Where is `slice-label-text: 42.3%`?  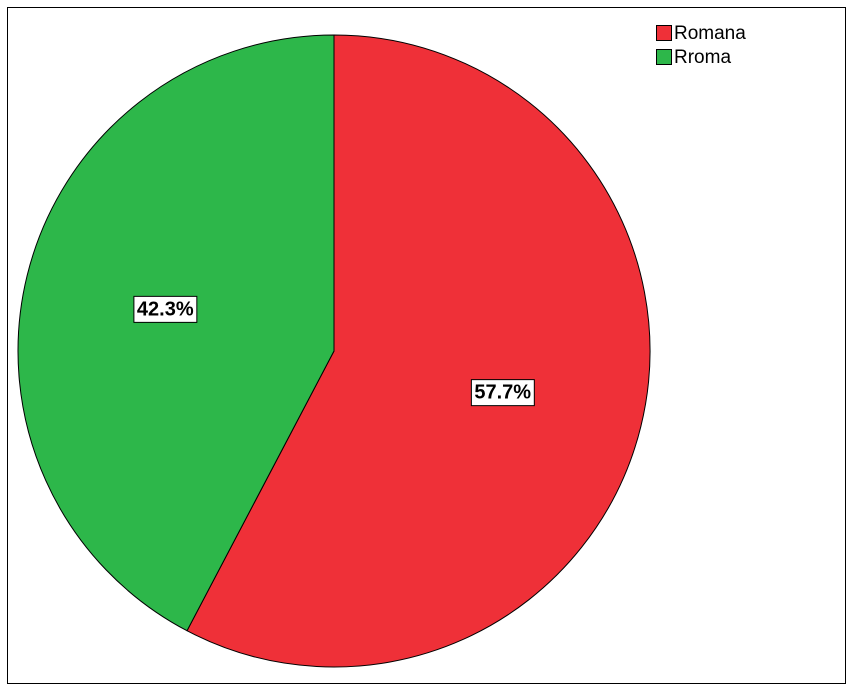
slice-label-text: 42.3% is located at coordinates (165, 309).